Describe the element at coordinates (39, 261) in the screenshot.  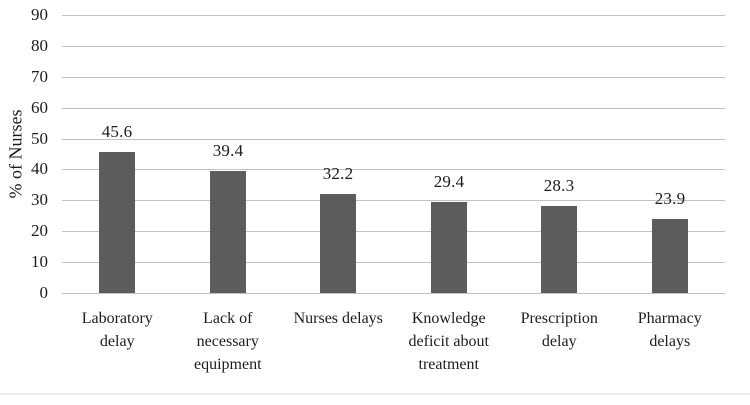
I see `y-tick-label: 10` at that location.